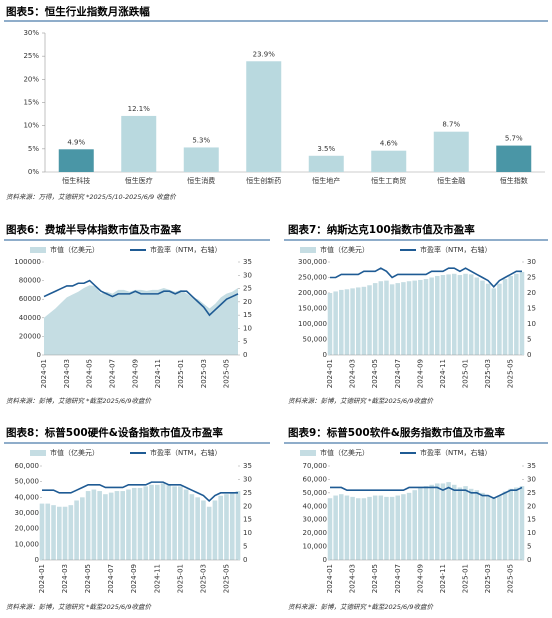 Image resolution: width=552 pixels, height=618 pixels. Describe the element at coordinates (531, 466) in the screenshot. I see `y2-tick-label: 35` at that location.